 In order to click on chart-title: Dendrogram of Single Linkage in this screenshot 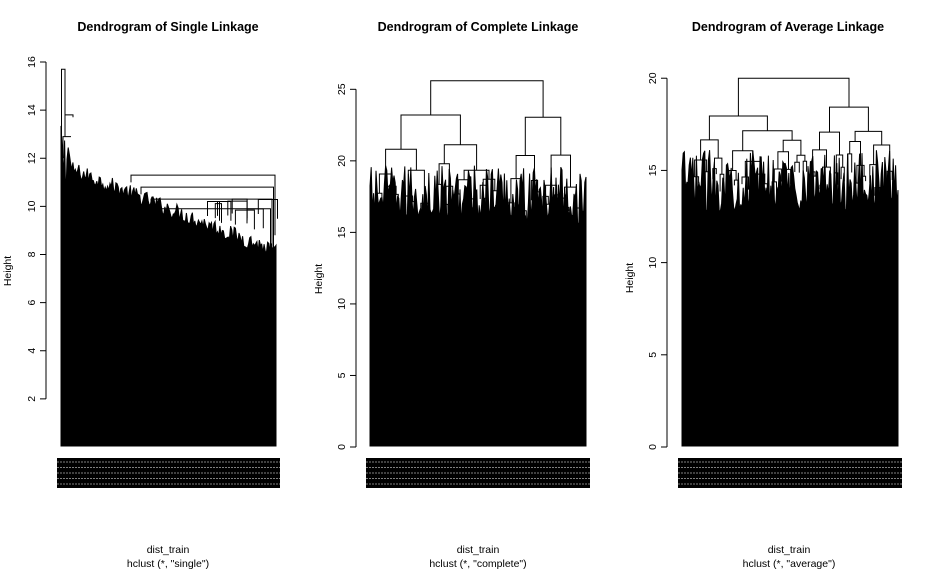, I will do `click(167, 27)`.